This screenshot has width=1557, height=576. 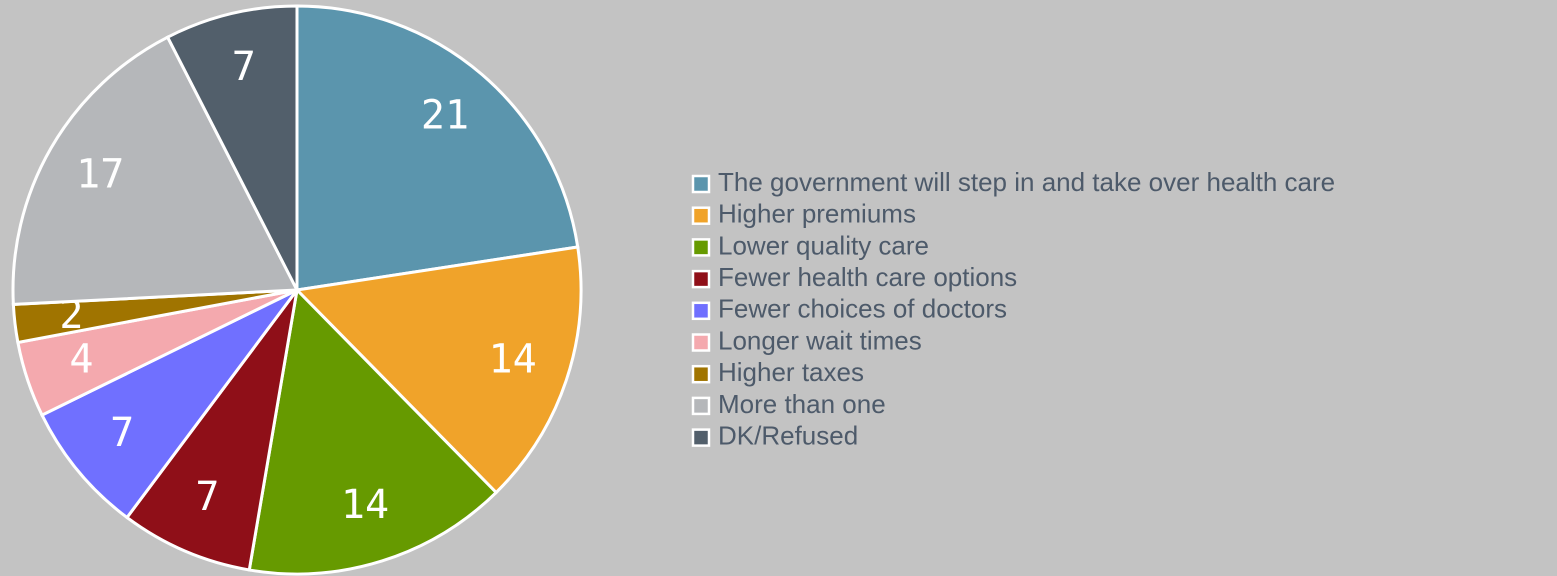 What do you see at coordinates (100, 174) in the screenshot?
I see `data-label: 17` at bounding box center [100, 174].